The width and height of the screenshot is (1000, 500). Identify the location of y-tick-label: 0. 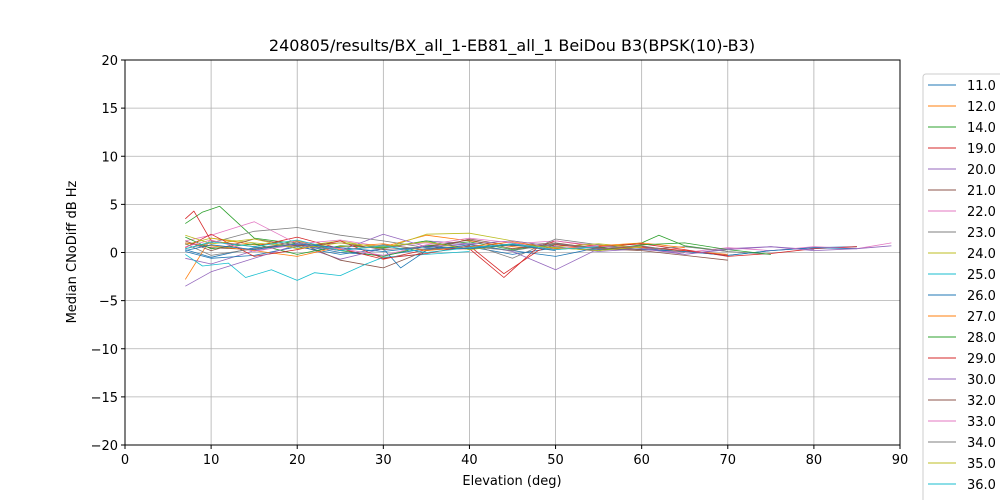
(114, 254).